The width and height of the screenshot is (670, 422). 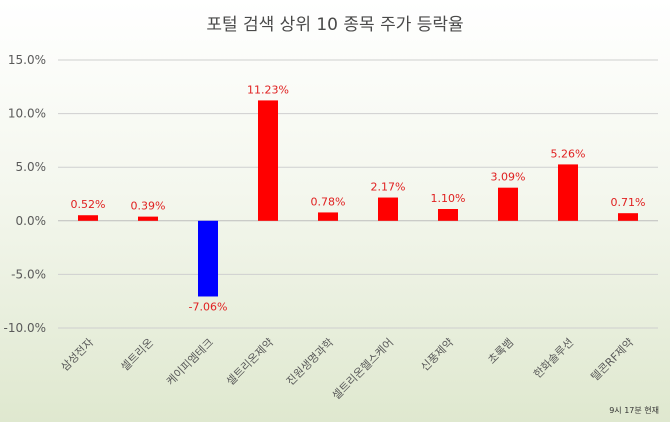 What do you see at coordinates (437, 354) in the screenshot?
I see `category-label: 신풍제약` at bounding box center [437, 354].